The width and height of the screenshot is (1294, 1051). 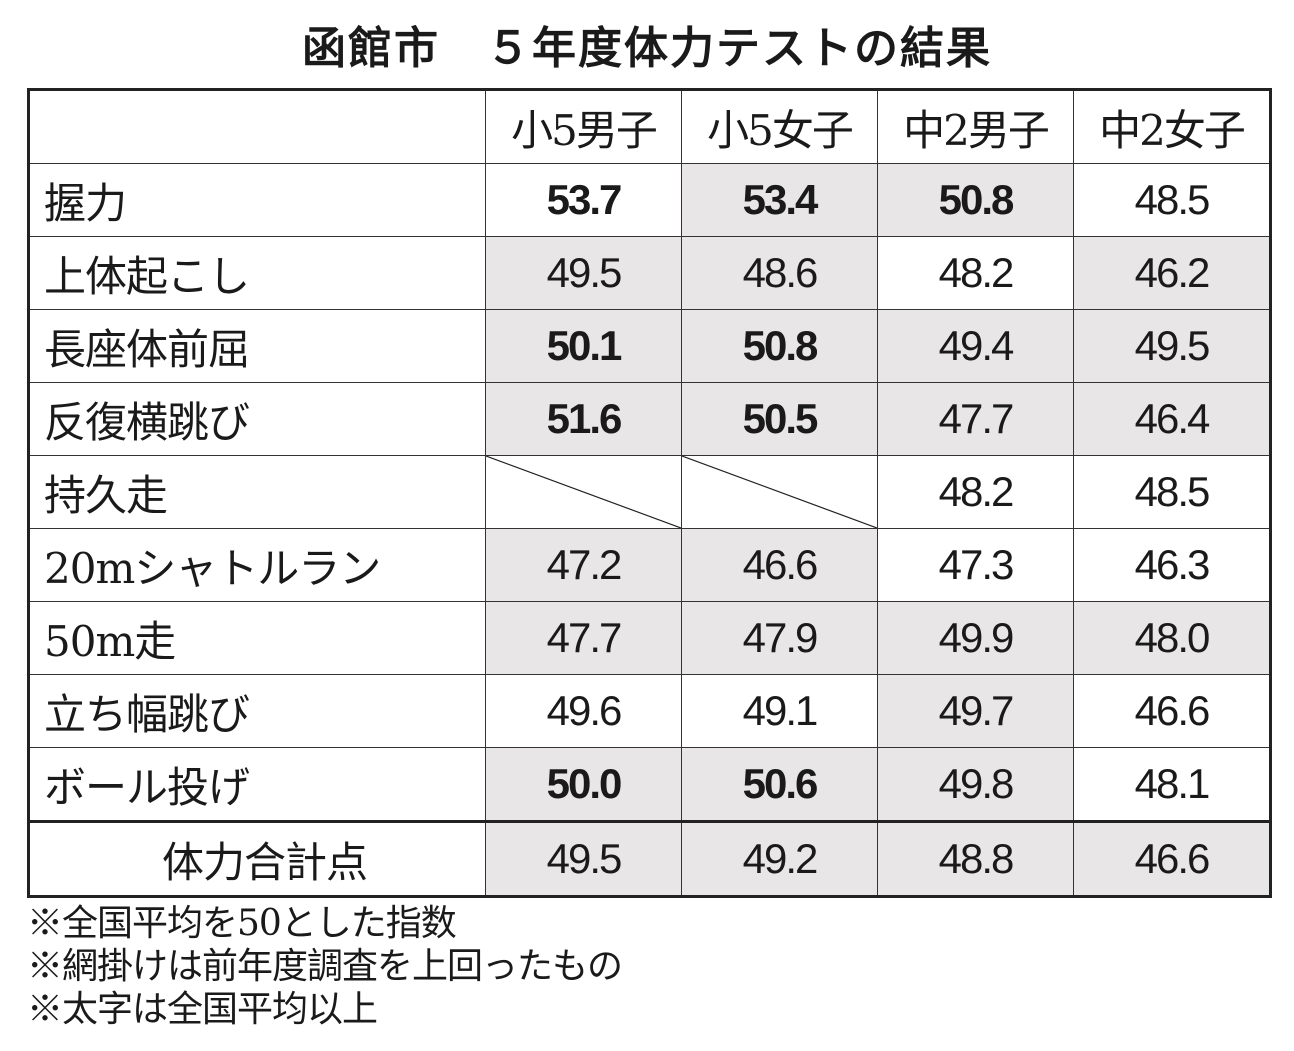 I want to click on header-row: 小5男子 小5女子 中2男子 中2女子, so click(x=649, y=126).